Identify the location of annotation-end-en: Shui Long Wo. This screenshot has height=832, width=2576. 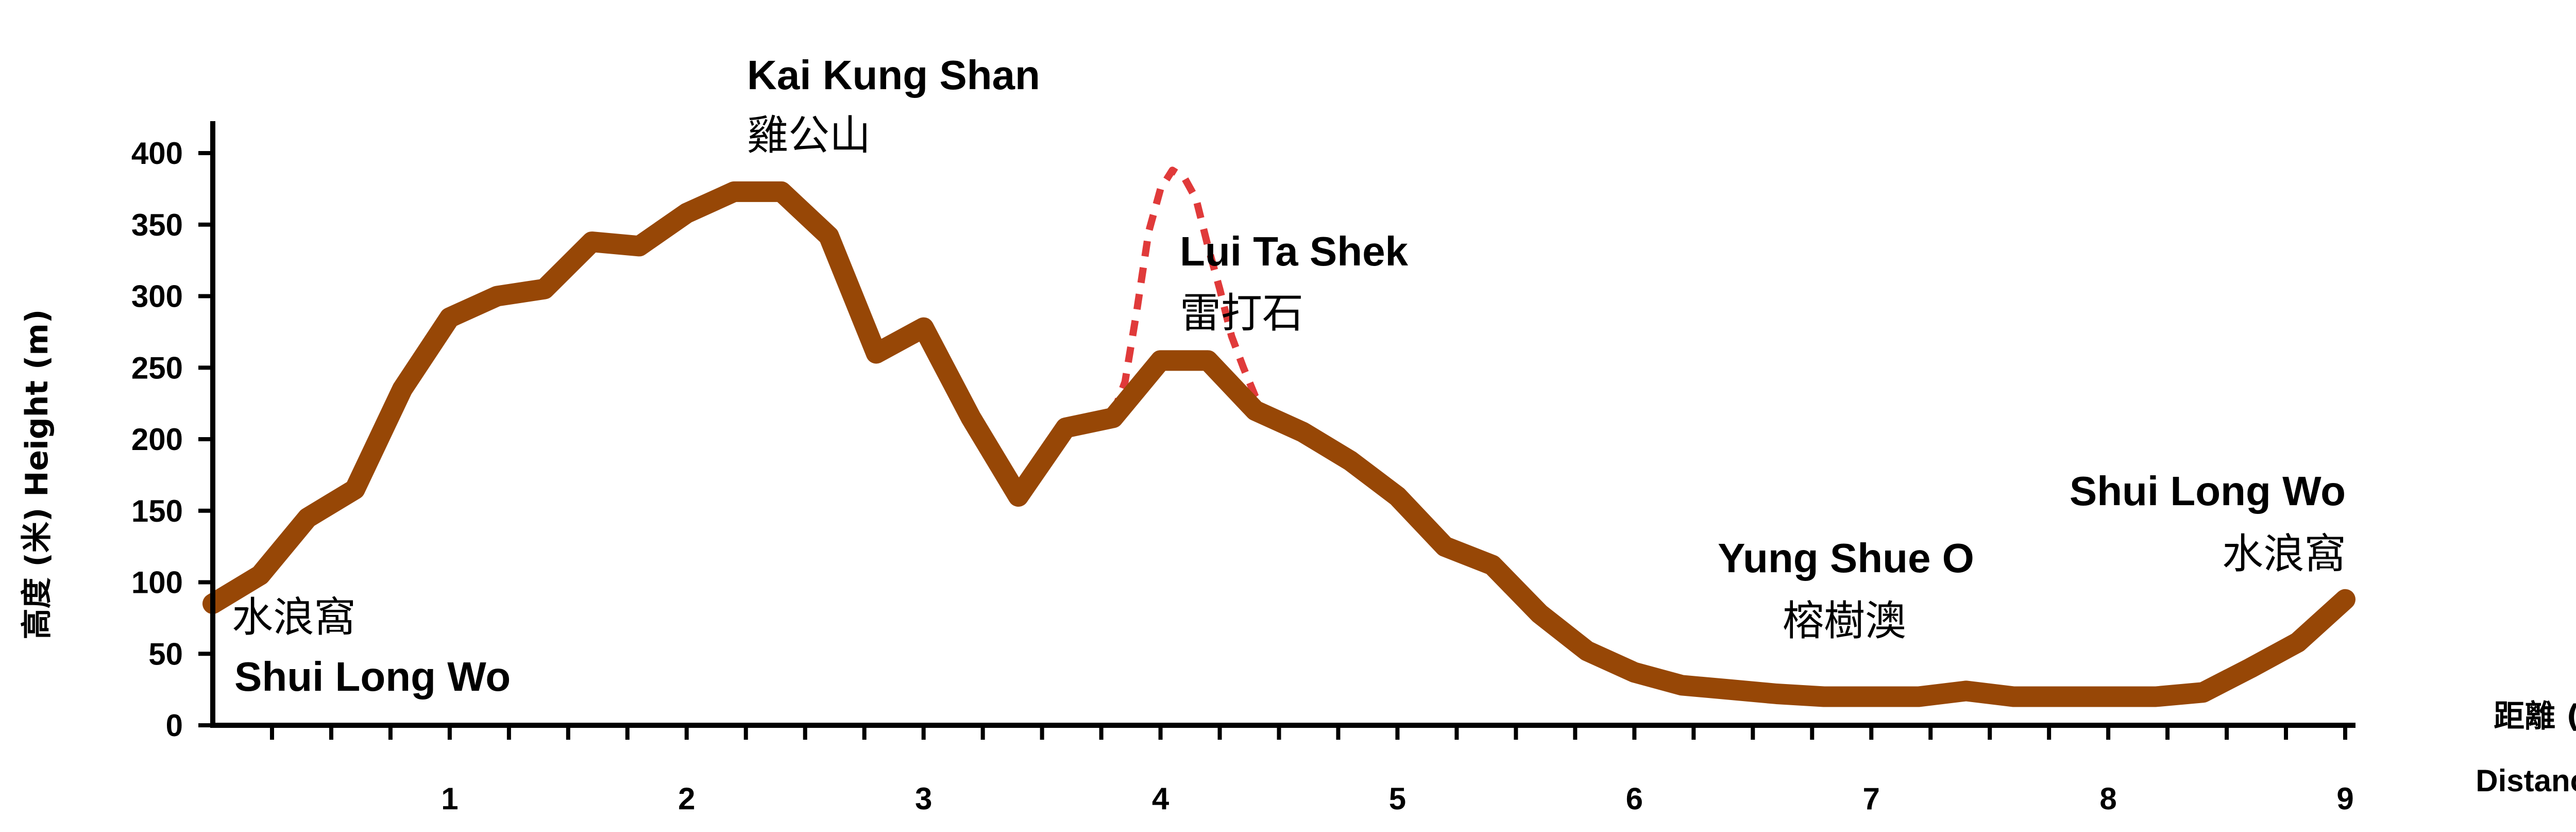
(2208, 491).